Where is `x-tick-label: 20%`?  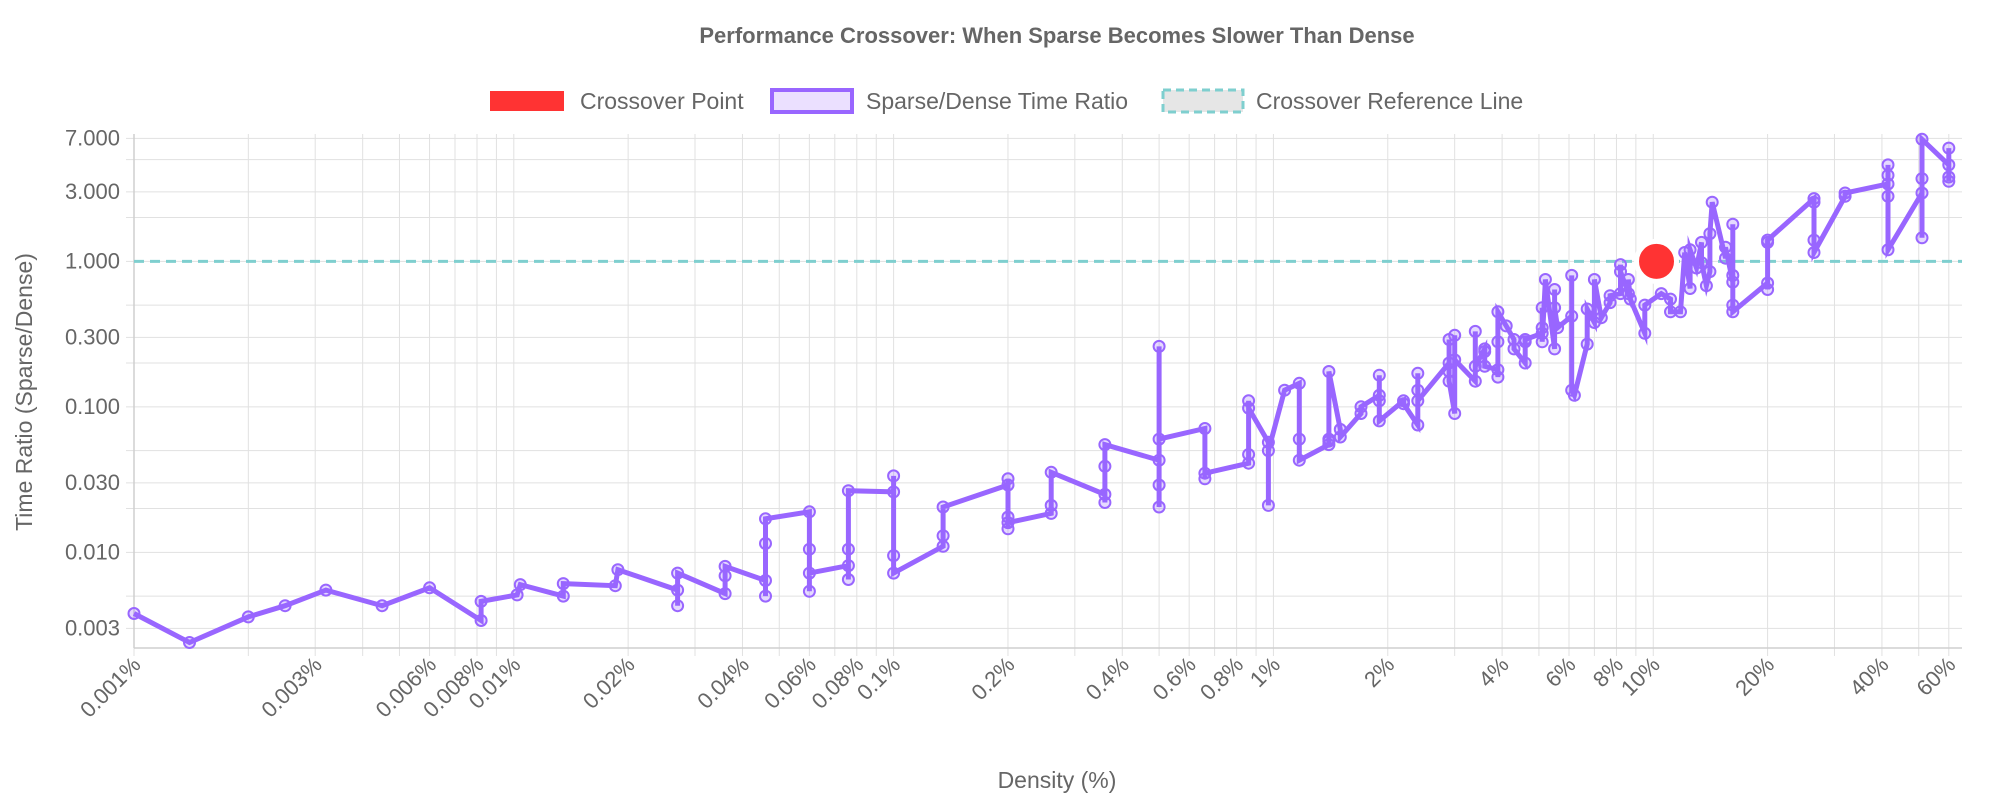 x-tick-label: 20% is located at coordinates (1754, 676).